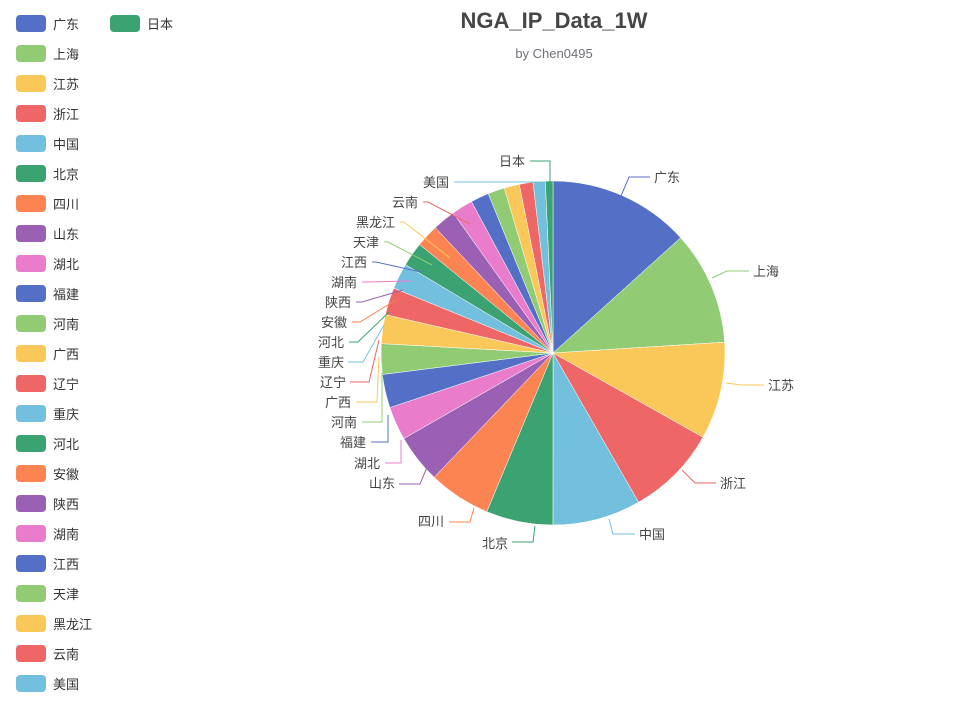 This screenshot has height=708, width=971. I want to click on legend-item: 广西, so click(48, 353).